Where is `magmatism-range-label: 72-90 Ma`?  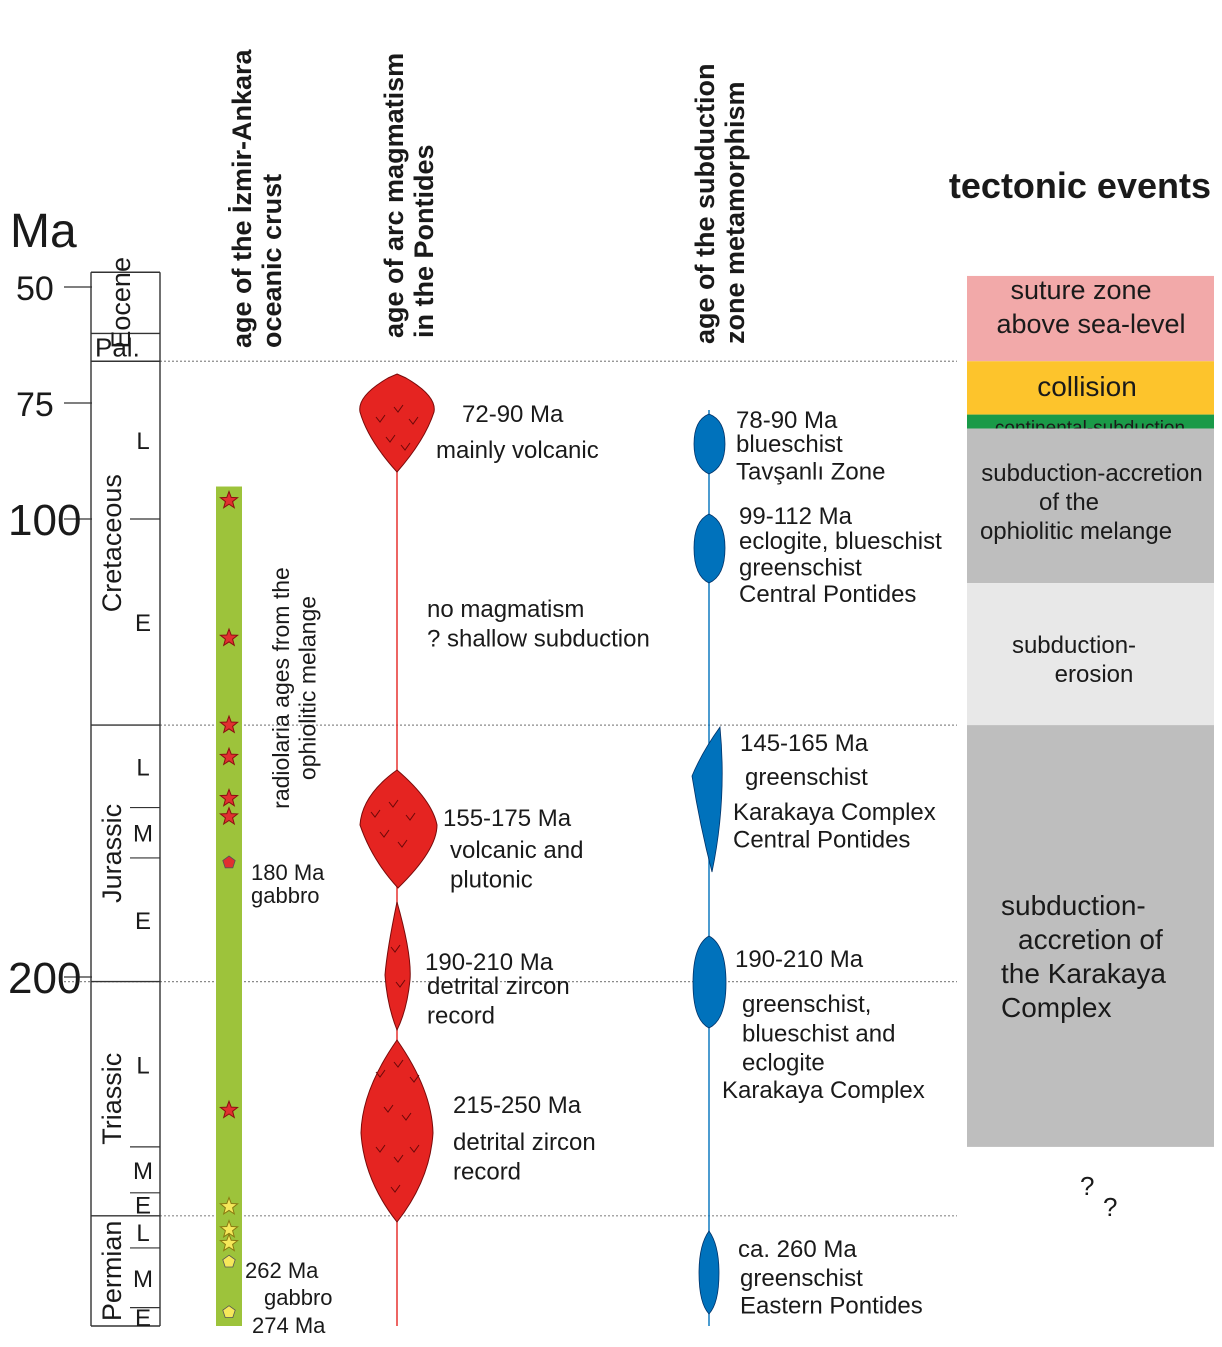
magmatism-range-label: 72-90 Ma is located at coordinates (513, 414).